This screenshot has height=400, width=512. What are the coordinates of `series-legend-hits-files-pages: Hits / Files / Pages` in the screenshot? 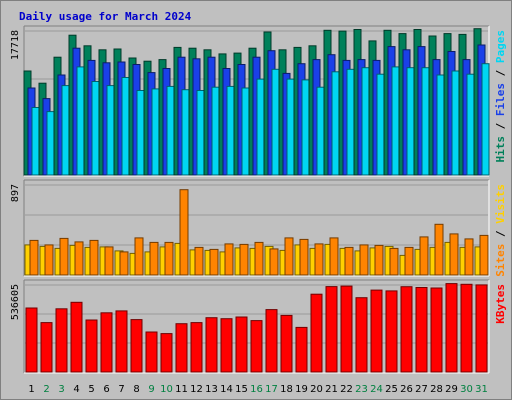 It's located at (500, 96).